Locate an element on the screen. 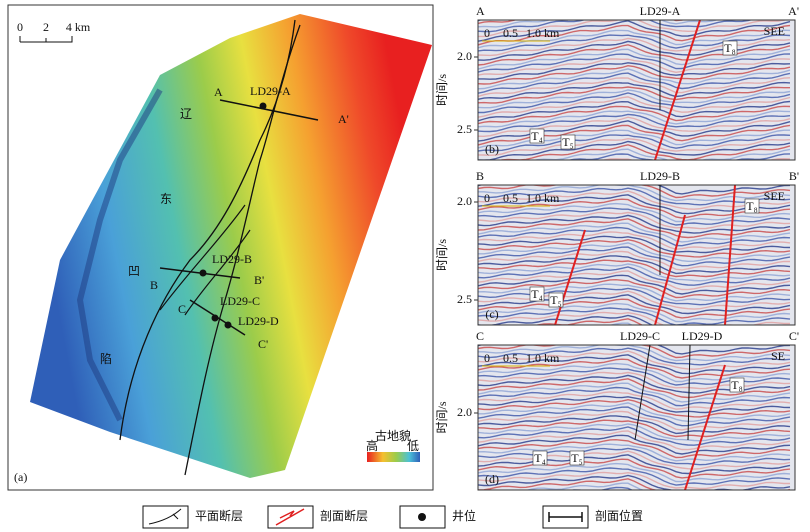 The width and height of the screenshot is (810, 532). label: A is located at coordinates (480, 11).